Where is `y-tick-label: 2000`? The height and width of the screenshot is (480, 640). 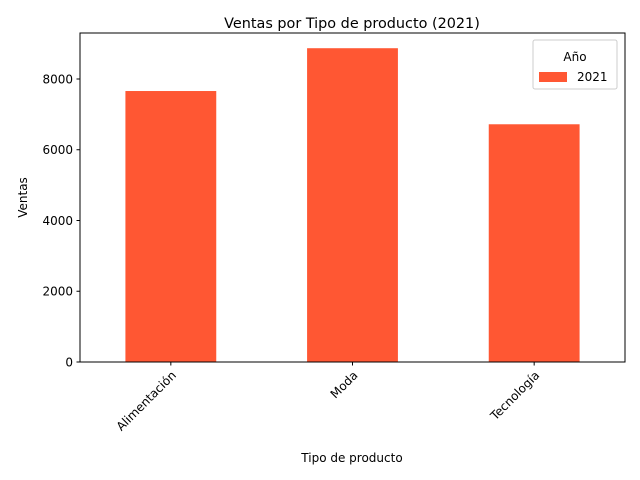 y-tick-label: 2000 is located at coordinates (57, 292).